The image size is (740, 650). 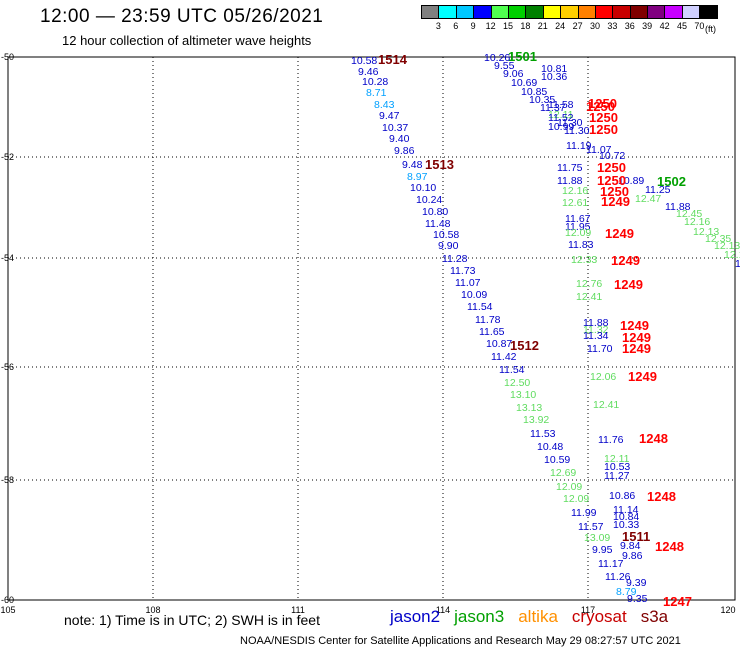 I want to click on wave-height-value: 10.28, so click(x=375, y=82).